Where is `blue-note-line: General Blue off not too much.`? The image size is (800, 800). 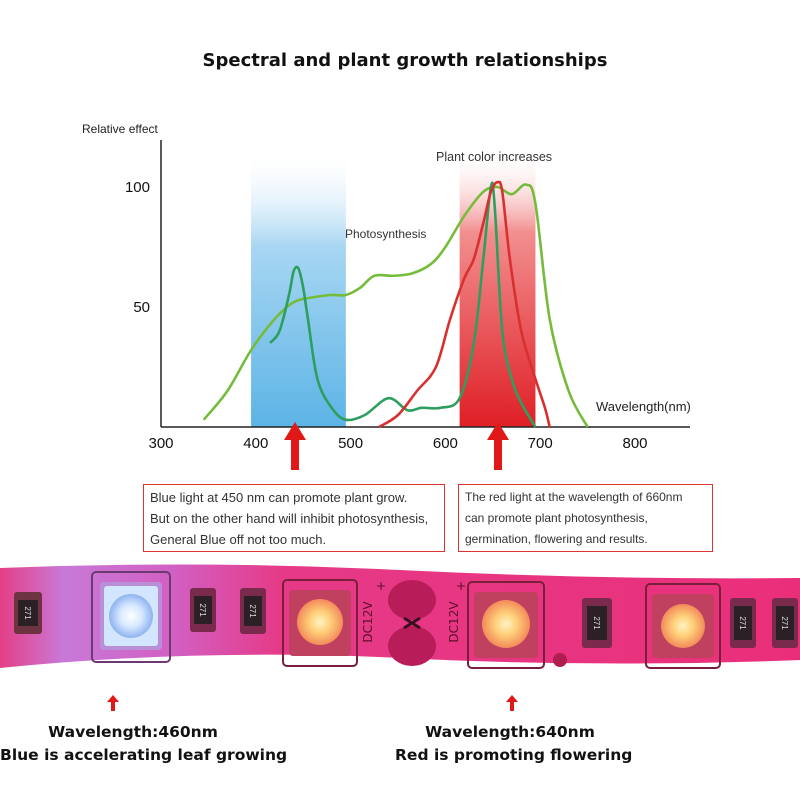 blue-note-line: General Blue off not too much. is located at coordinates (238, 539).